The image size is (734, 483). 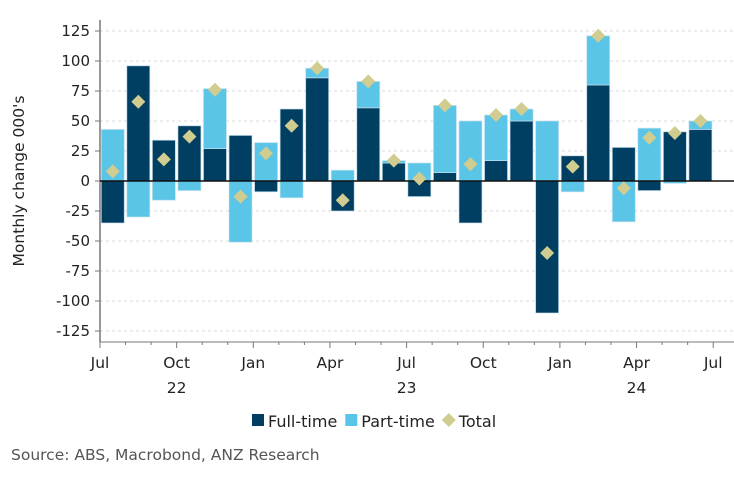 I want to click on y-tick-label: -50, so click(x=78, y=241).